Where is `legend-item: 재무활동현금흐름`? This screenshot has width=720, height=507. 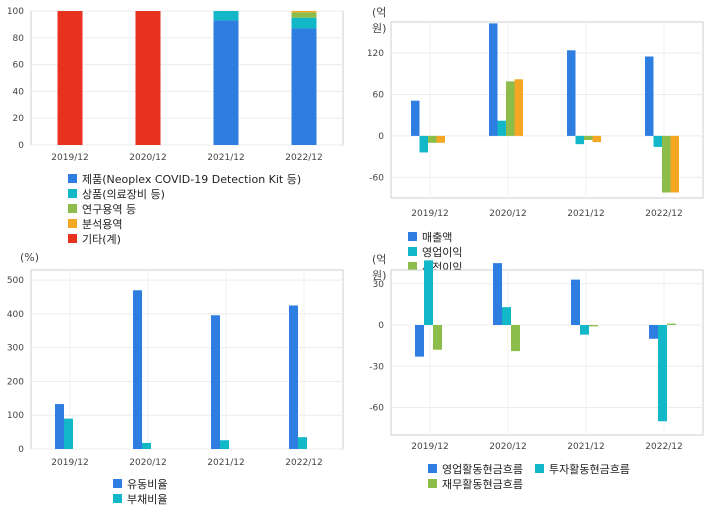
legend-item: 재무활동현금흐름 is located at coordinates (475, 483).